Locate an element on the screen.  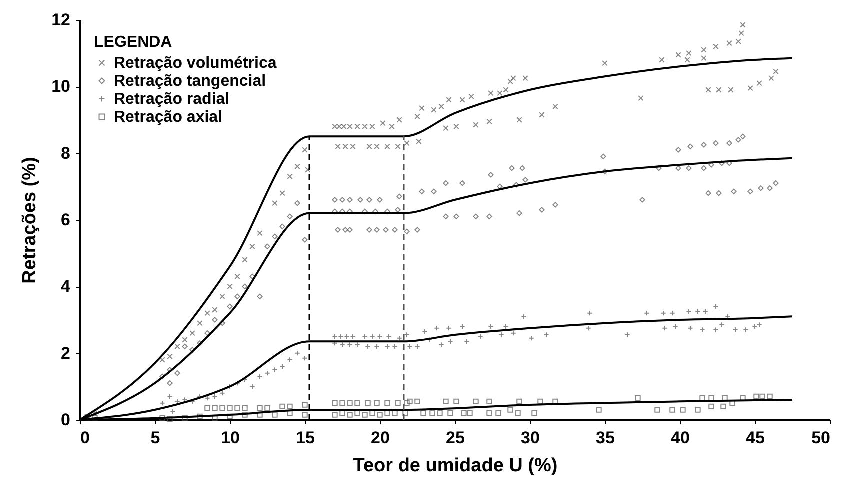
x-tick-label: 35 is located at coordinates (605, 438).